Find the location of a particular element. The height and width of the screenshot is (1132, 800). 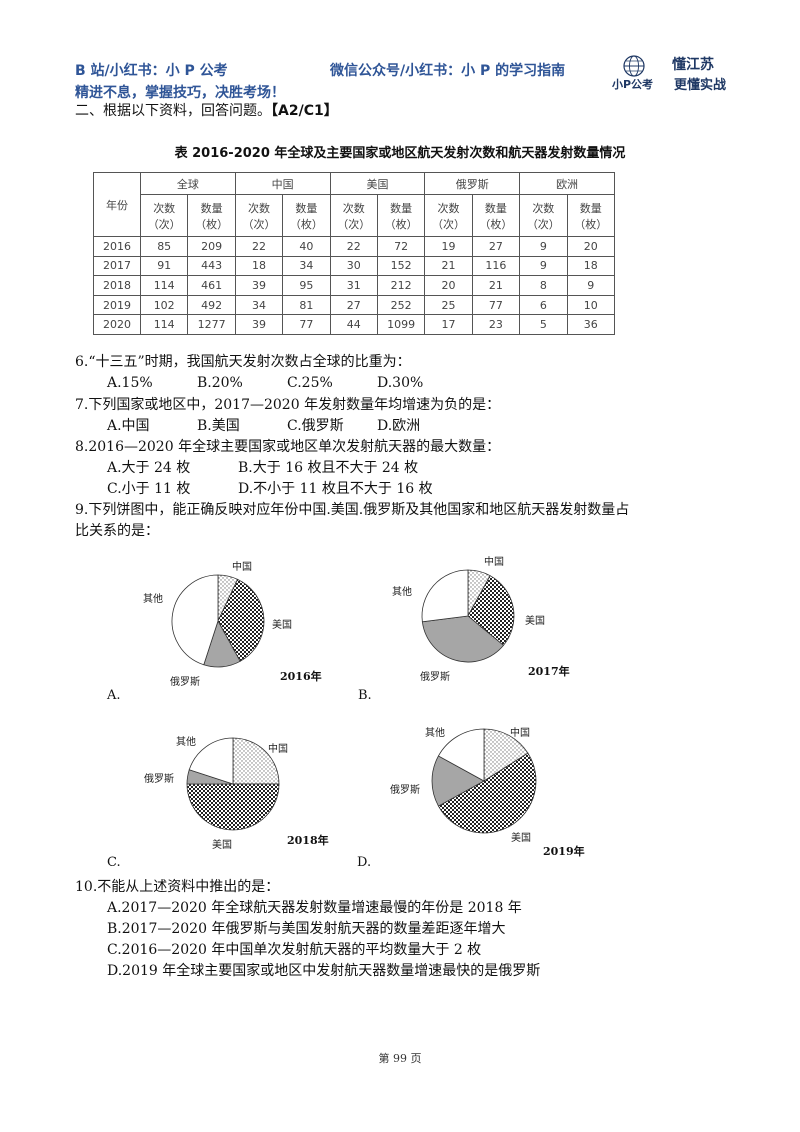

region-header: 欧洲 is located at coordinates (567, 183).